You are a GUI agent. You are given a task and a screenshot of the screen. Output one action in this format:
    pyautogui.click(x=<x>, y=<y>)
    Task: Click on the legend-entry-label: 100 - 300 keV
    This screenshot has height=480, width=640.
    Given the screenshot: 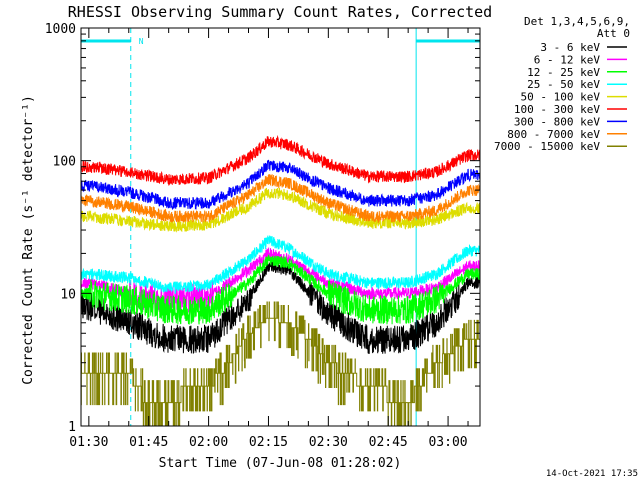 What is the action you would take?
    pyautogui.click(x=557, y=109)
    